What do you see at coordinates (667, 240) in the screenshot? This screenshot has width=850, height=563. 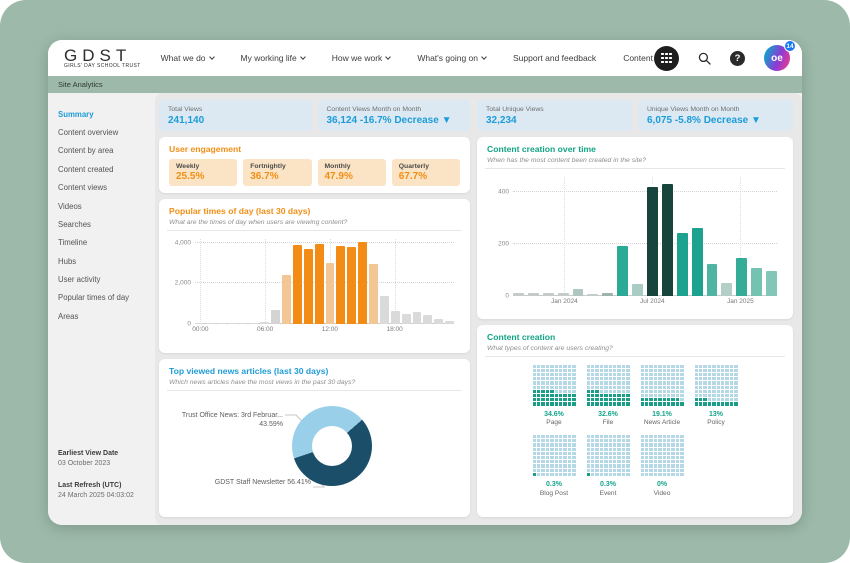 I see `bar-aug-2024` at bounding box center [667, 240].